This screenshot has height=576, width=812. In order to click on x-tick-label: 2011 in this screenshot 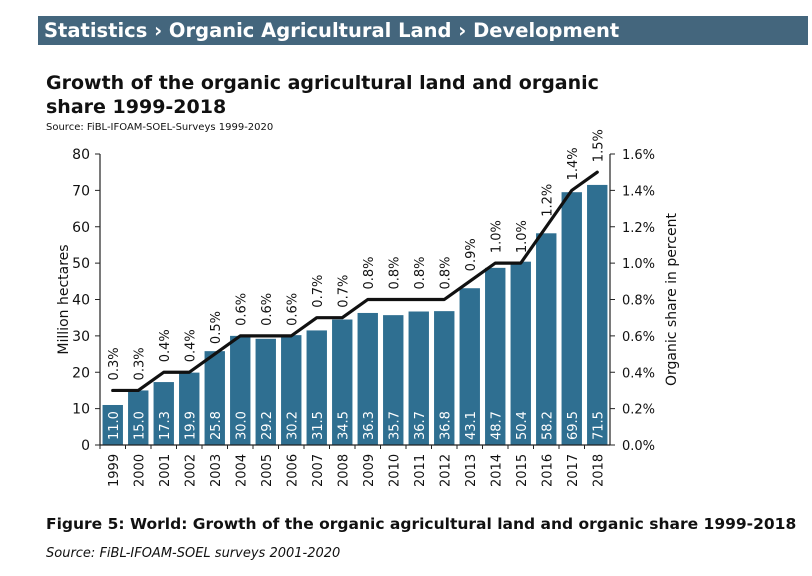, I will do `click(420, 470)`.